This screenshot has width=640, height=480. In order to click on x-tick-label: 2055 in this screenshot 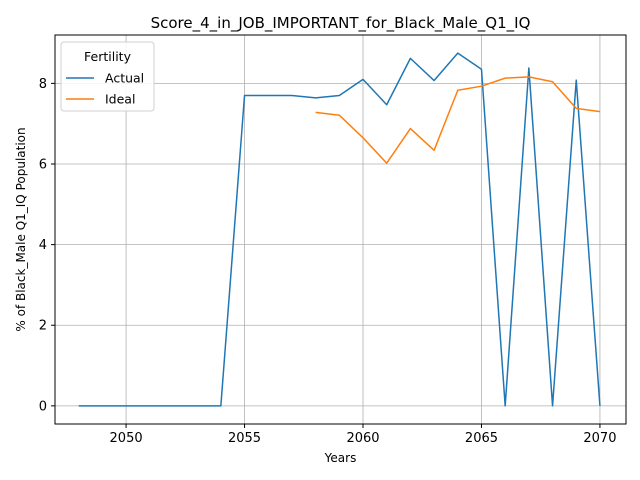, I will do `click(244, 438)`.